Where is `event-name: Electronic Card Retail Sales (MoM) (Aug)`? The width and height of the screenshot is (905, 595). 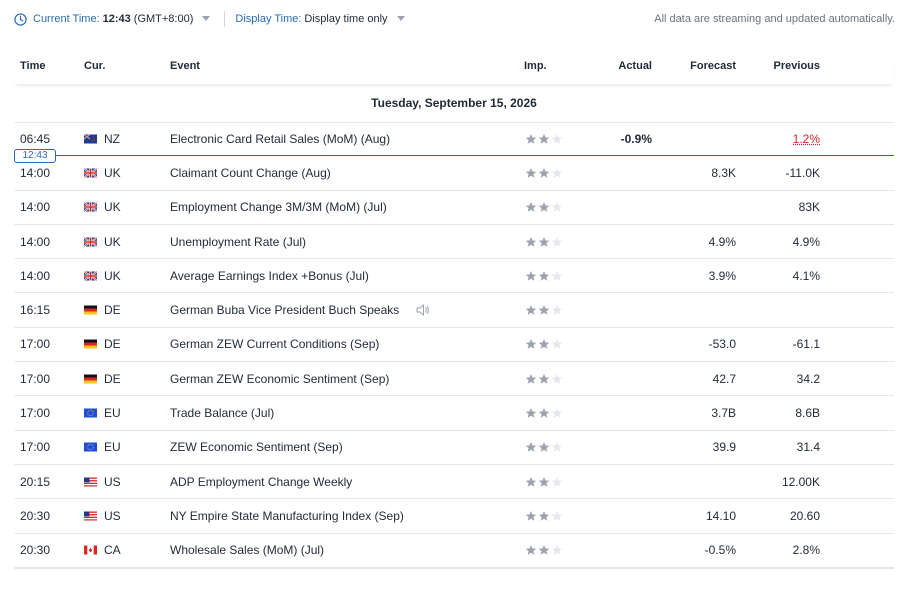
event-name: Electronic Card Retail Sales (MoM) (Aug) is located at coordinates (280, 138).